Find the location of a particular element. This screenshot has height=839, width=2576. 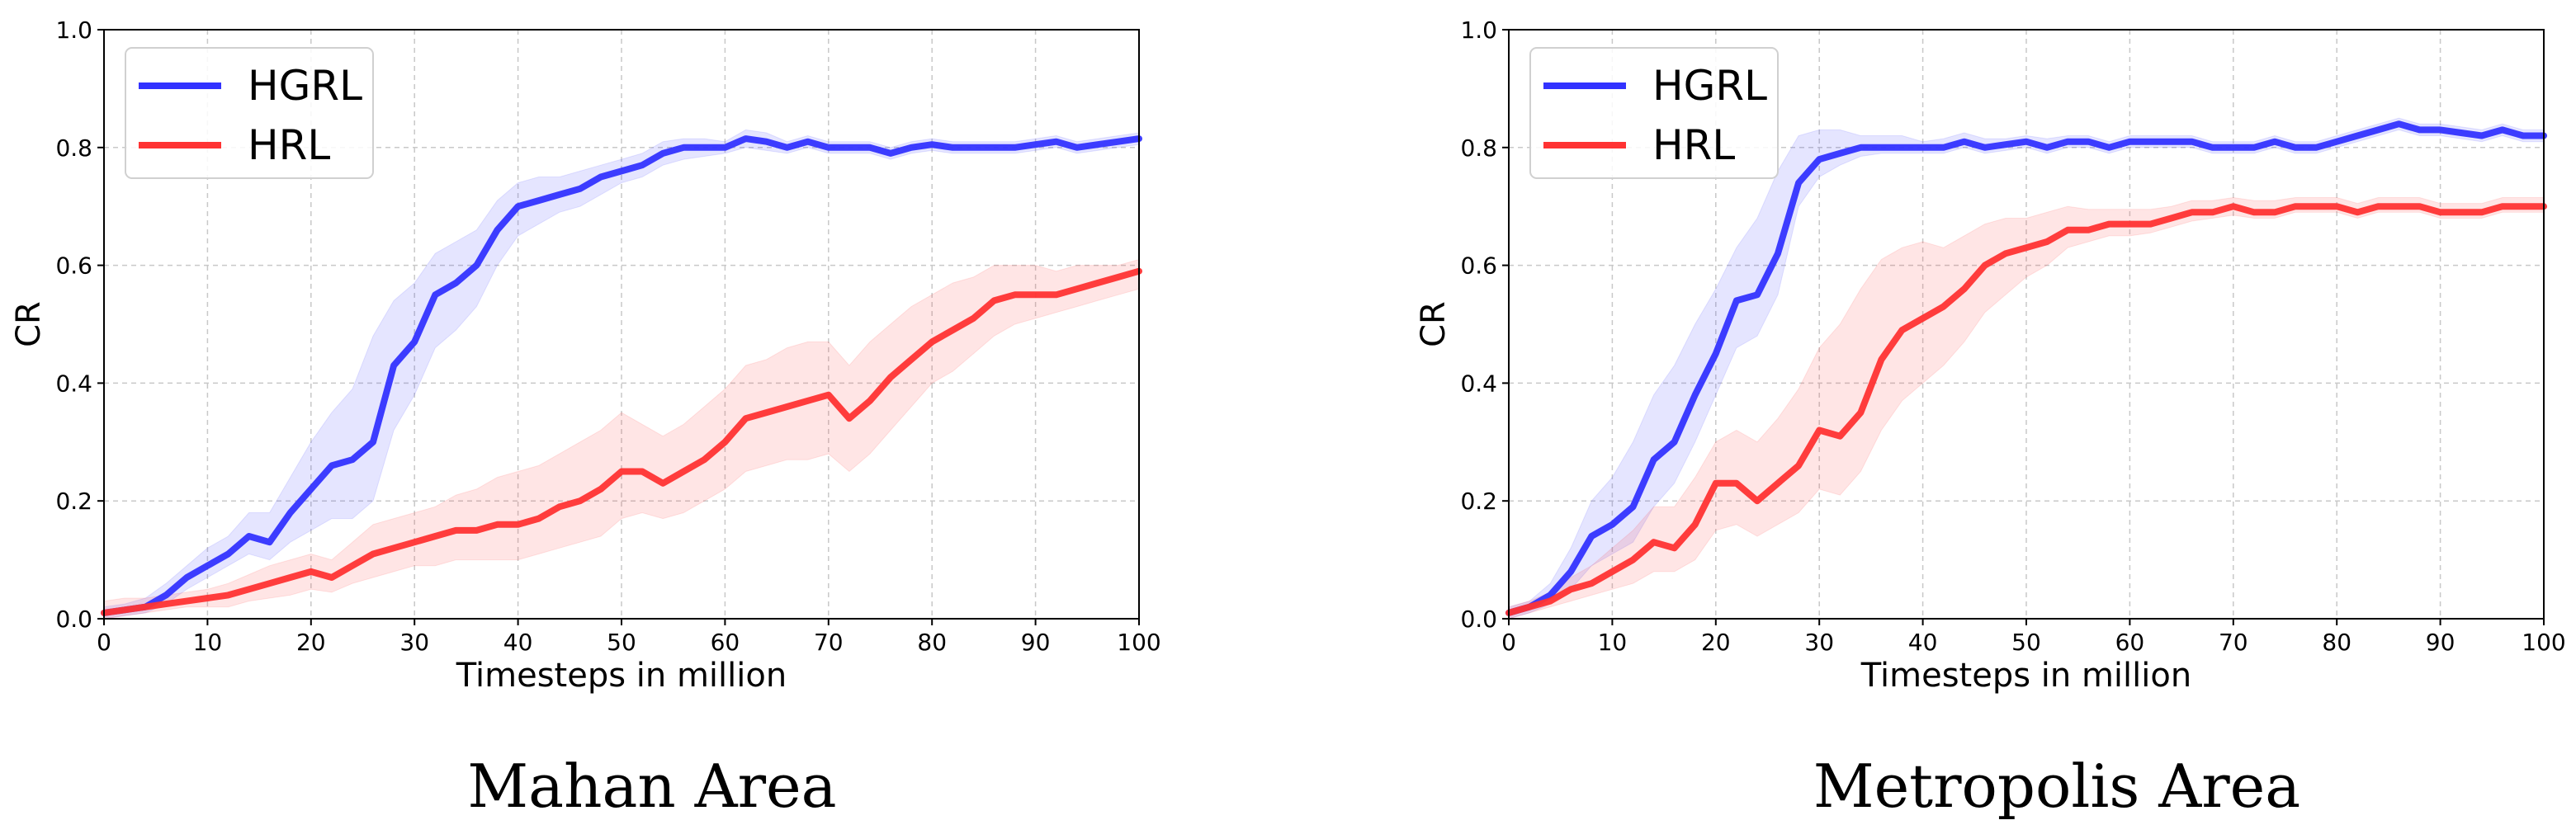

chart-1-legend-label-0: HGRL is located at coordinates (1709, 86).